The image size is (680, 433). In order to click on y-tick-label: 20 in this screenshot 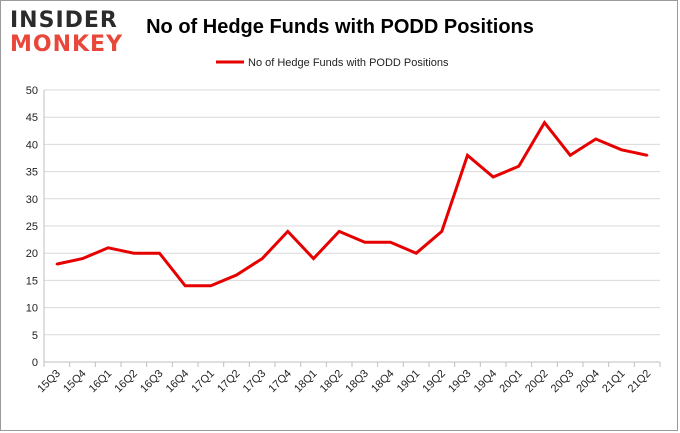, I will do `click(32, 254)`.